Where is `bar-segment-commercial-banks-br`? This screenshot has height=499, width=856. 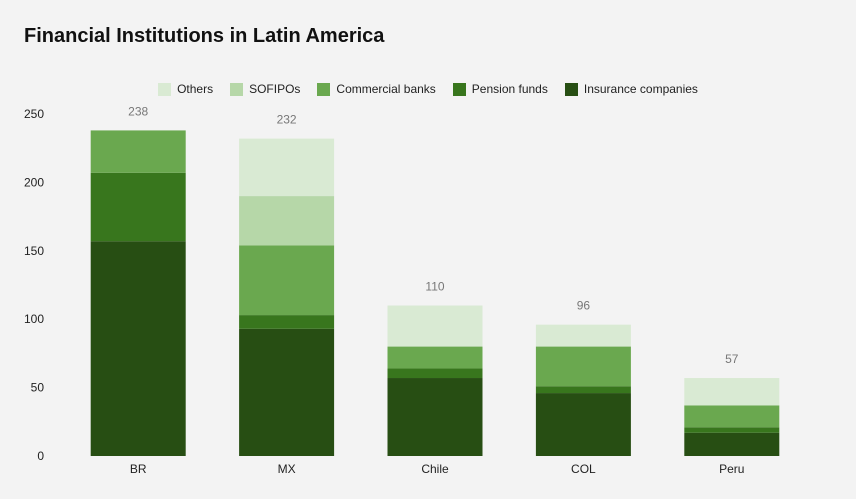
bar-segment-commercial-banks-br is located at coordinates (138, 151).